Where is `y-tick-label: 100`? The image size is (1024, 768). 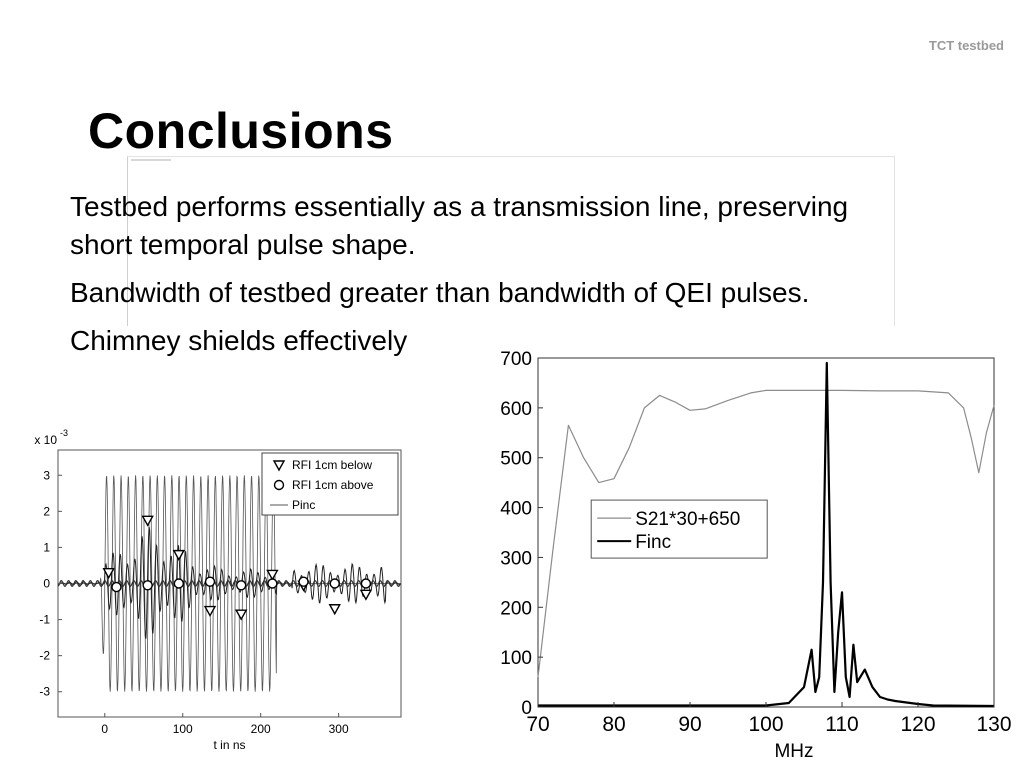 y-tick-label: 100 is located at coordinates (516, 658).